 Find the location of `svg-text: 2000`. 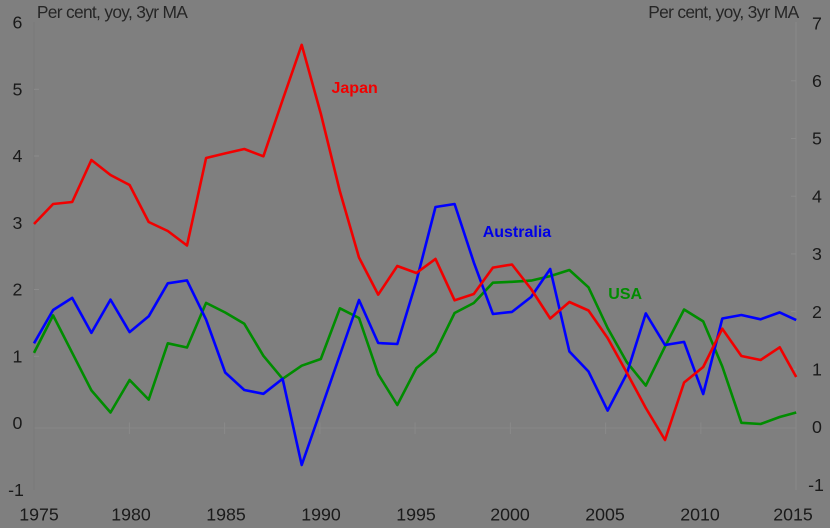

svg-text: 2000 is located at coordinates (510, 515).